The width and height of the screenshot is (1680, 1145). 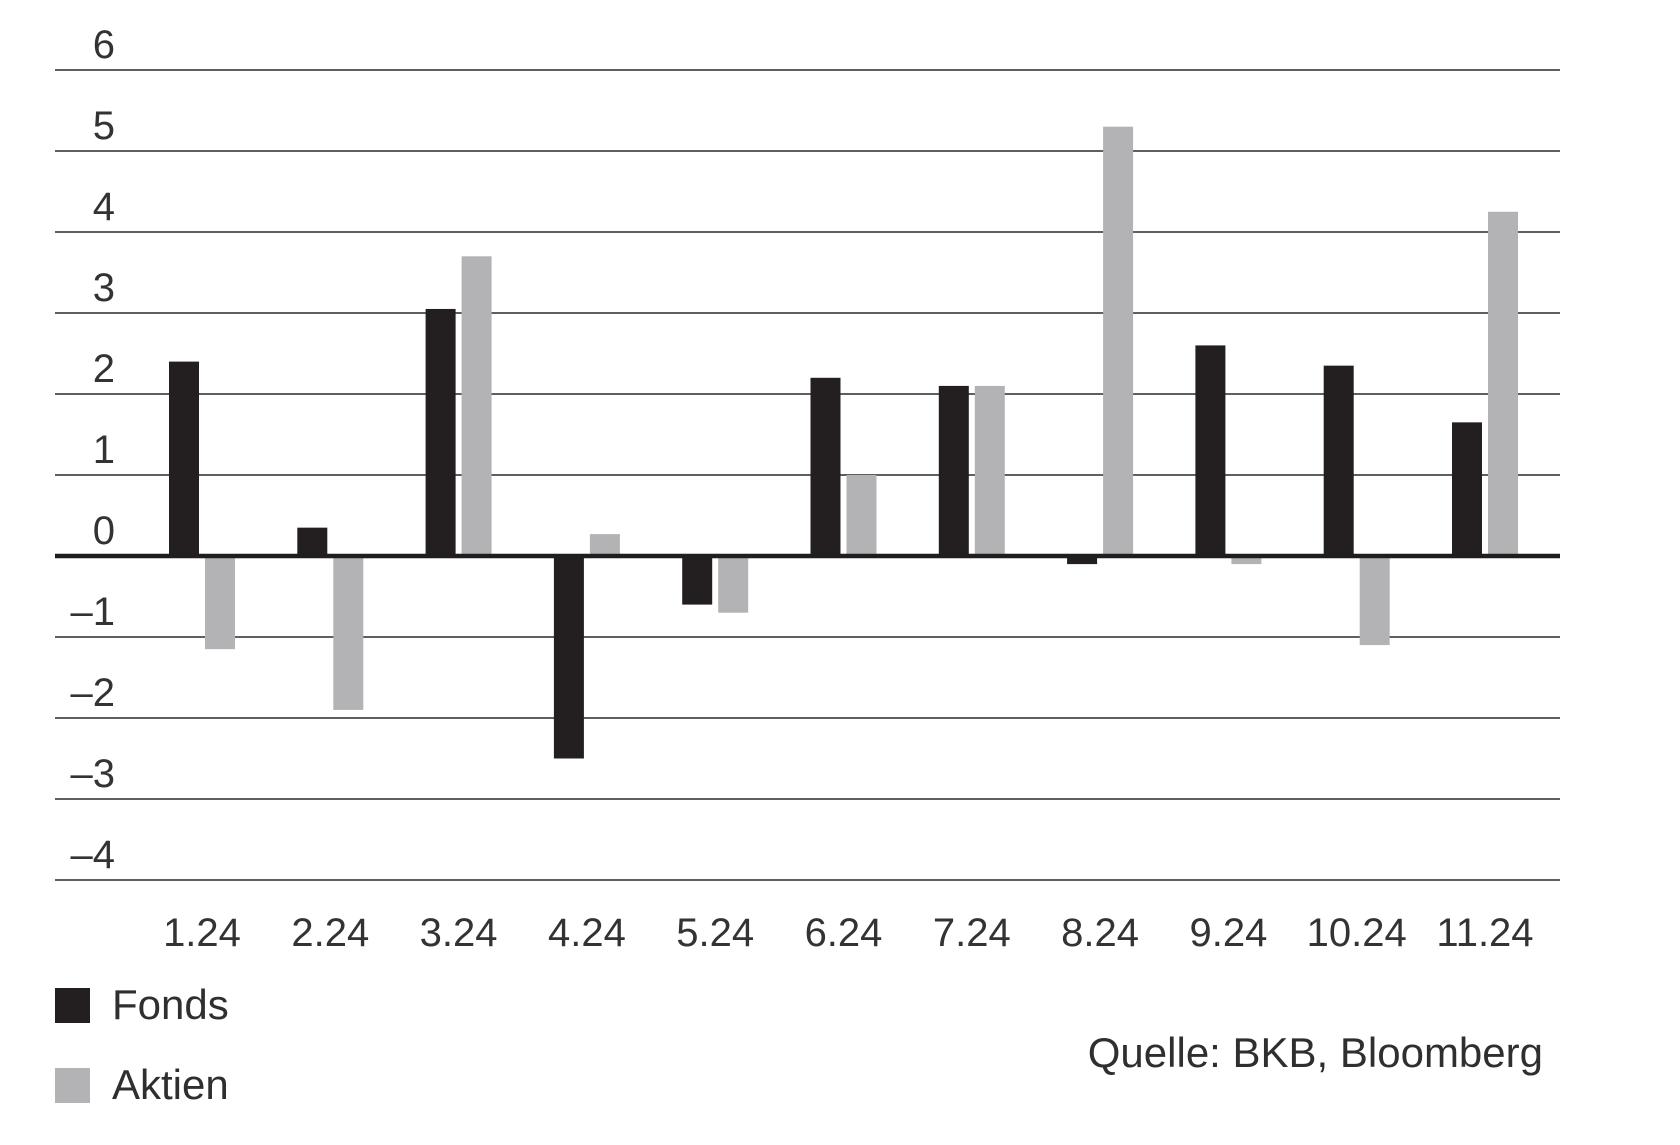 I want to click on y-tick-label: 4, so click(x=104, y=207).